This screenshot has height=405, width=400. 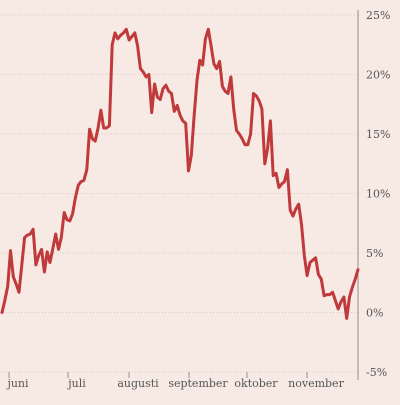 What do you see at coordinates (378, 15) in the screenshot?
I see `y-tick-label: 25%` at bounding box center [378, 15].